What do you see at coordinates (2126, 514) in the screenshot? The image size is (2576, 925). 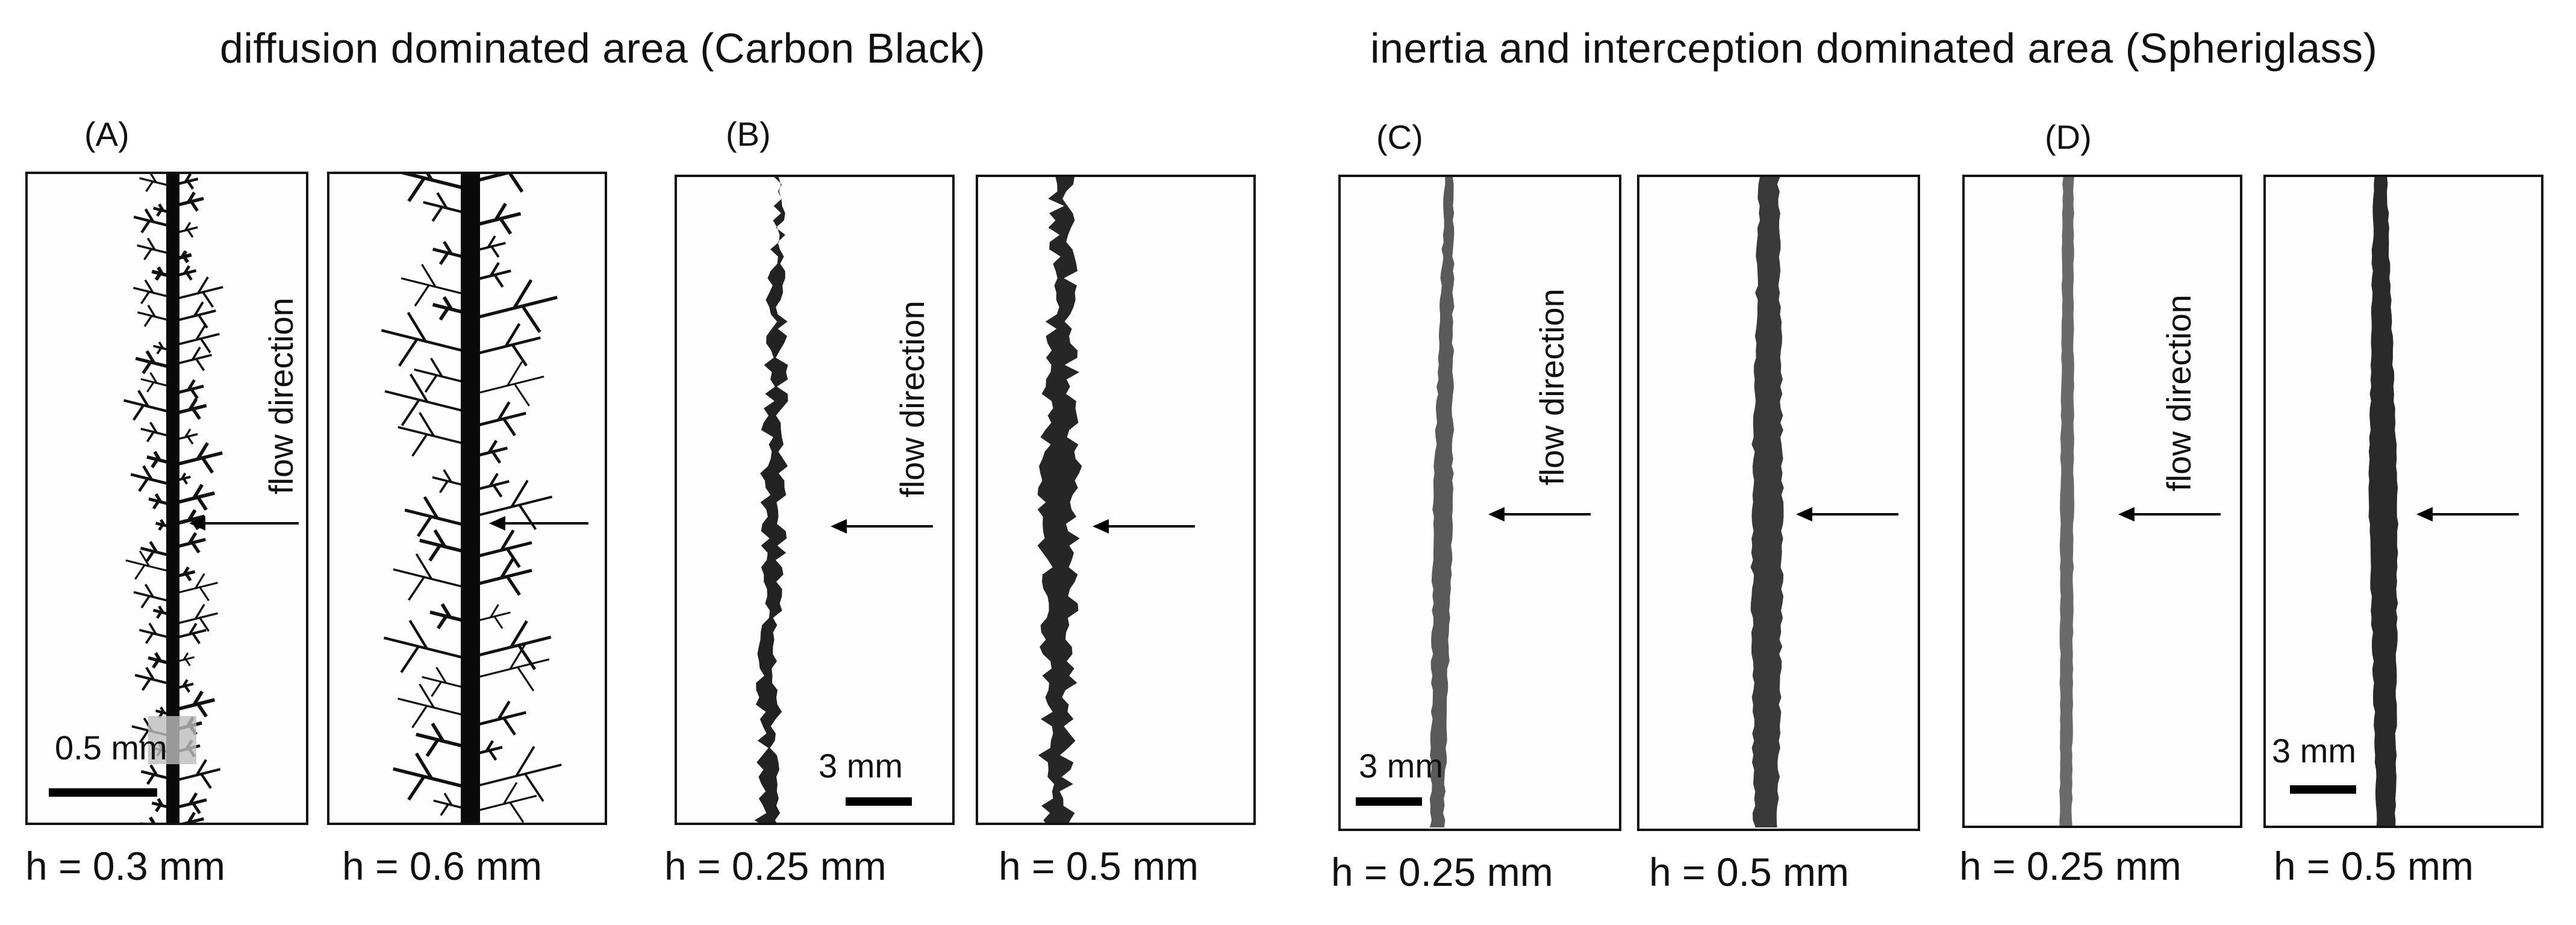 I see `arrowhead-d1` at bounding box center [2126, 514].